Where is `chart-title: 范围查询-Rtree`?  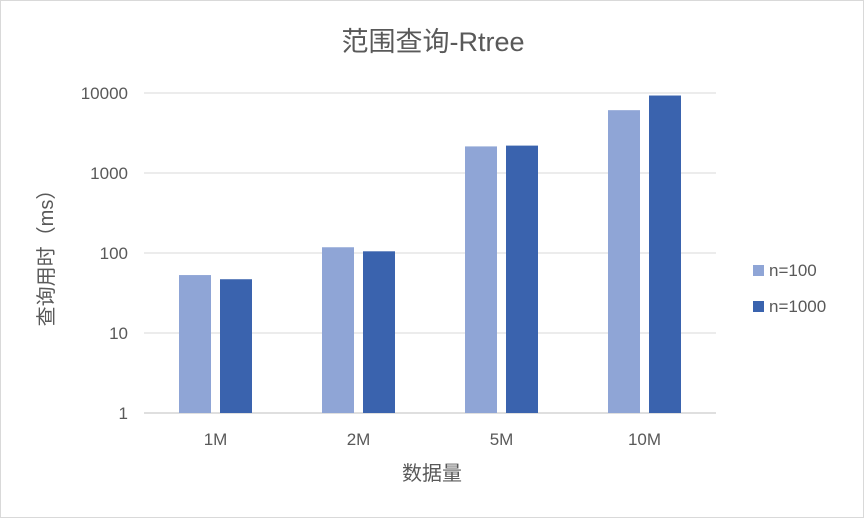
chart-title: 范围查询-Rtree is located at coordinates (432, 42).